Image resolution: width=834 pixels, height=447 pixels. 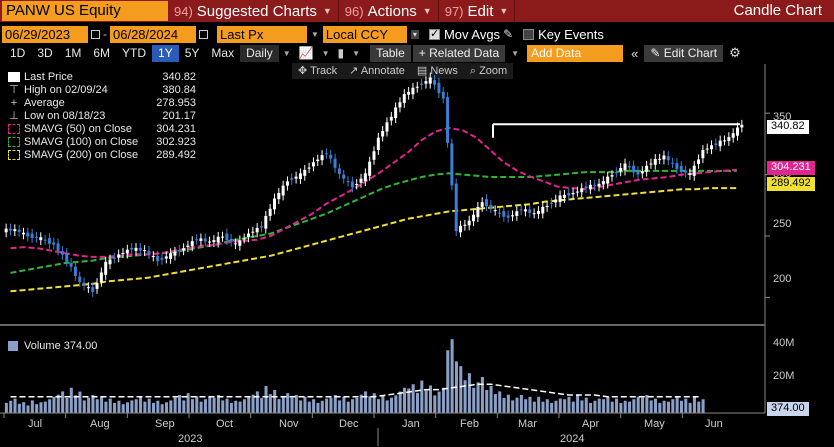 What do you see at coordinates (477, 11) in the screenshot?
I see `menu-edit: 97) Edit ▼` at bounding box center [477, 11].